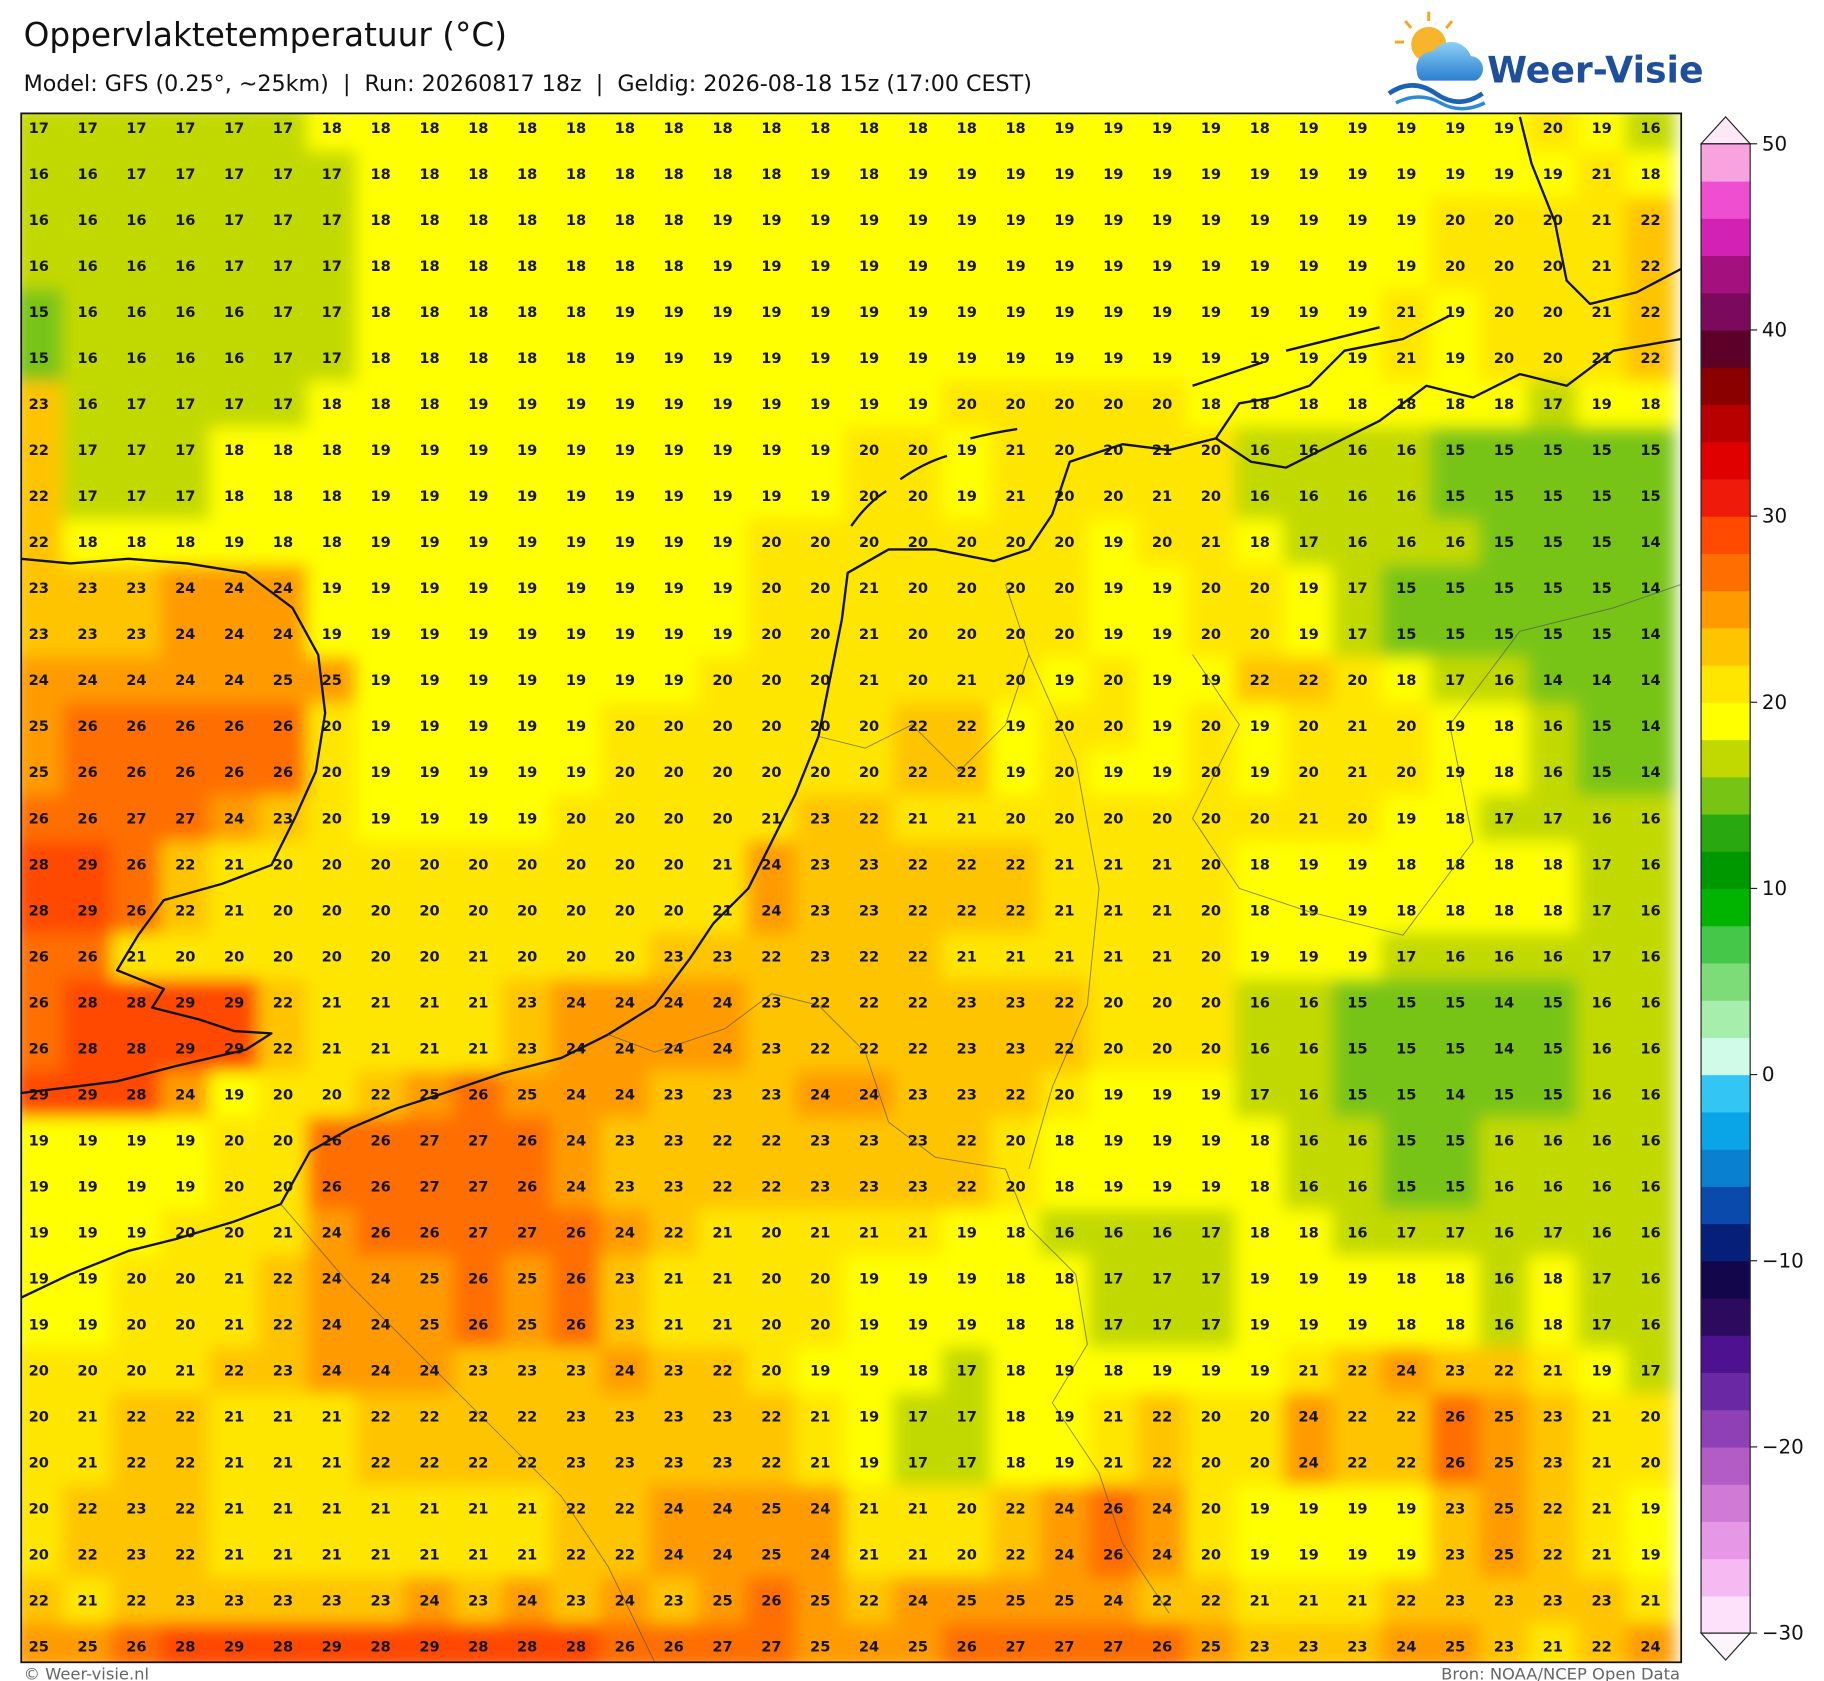 Image resolution: width=1824 pixels, height=1681 pixels. I want to click on temperature-label: 25, so click(527, 1278).